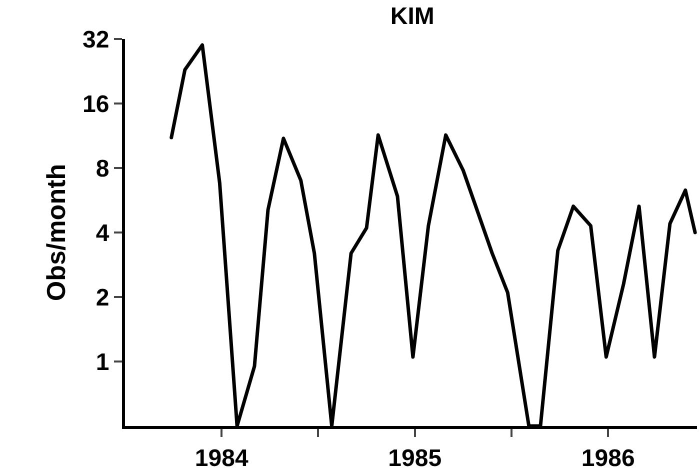 Image resolution: width=699 pixels, height=471 pixels. What do you see at coordinates (55, 233) in the screenshot?
I see `y-axis-title: Obs/month` at bounding box center [55, 233].